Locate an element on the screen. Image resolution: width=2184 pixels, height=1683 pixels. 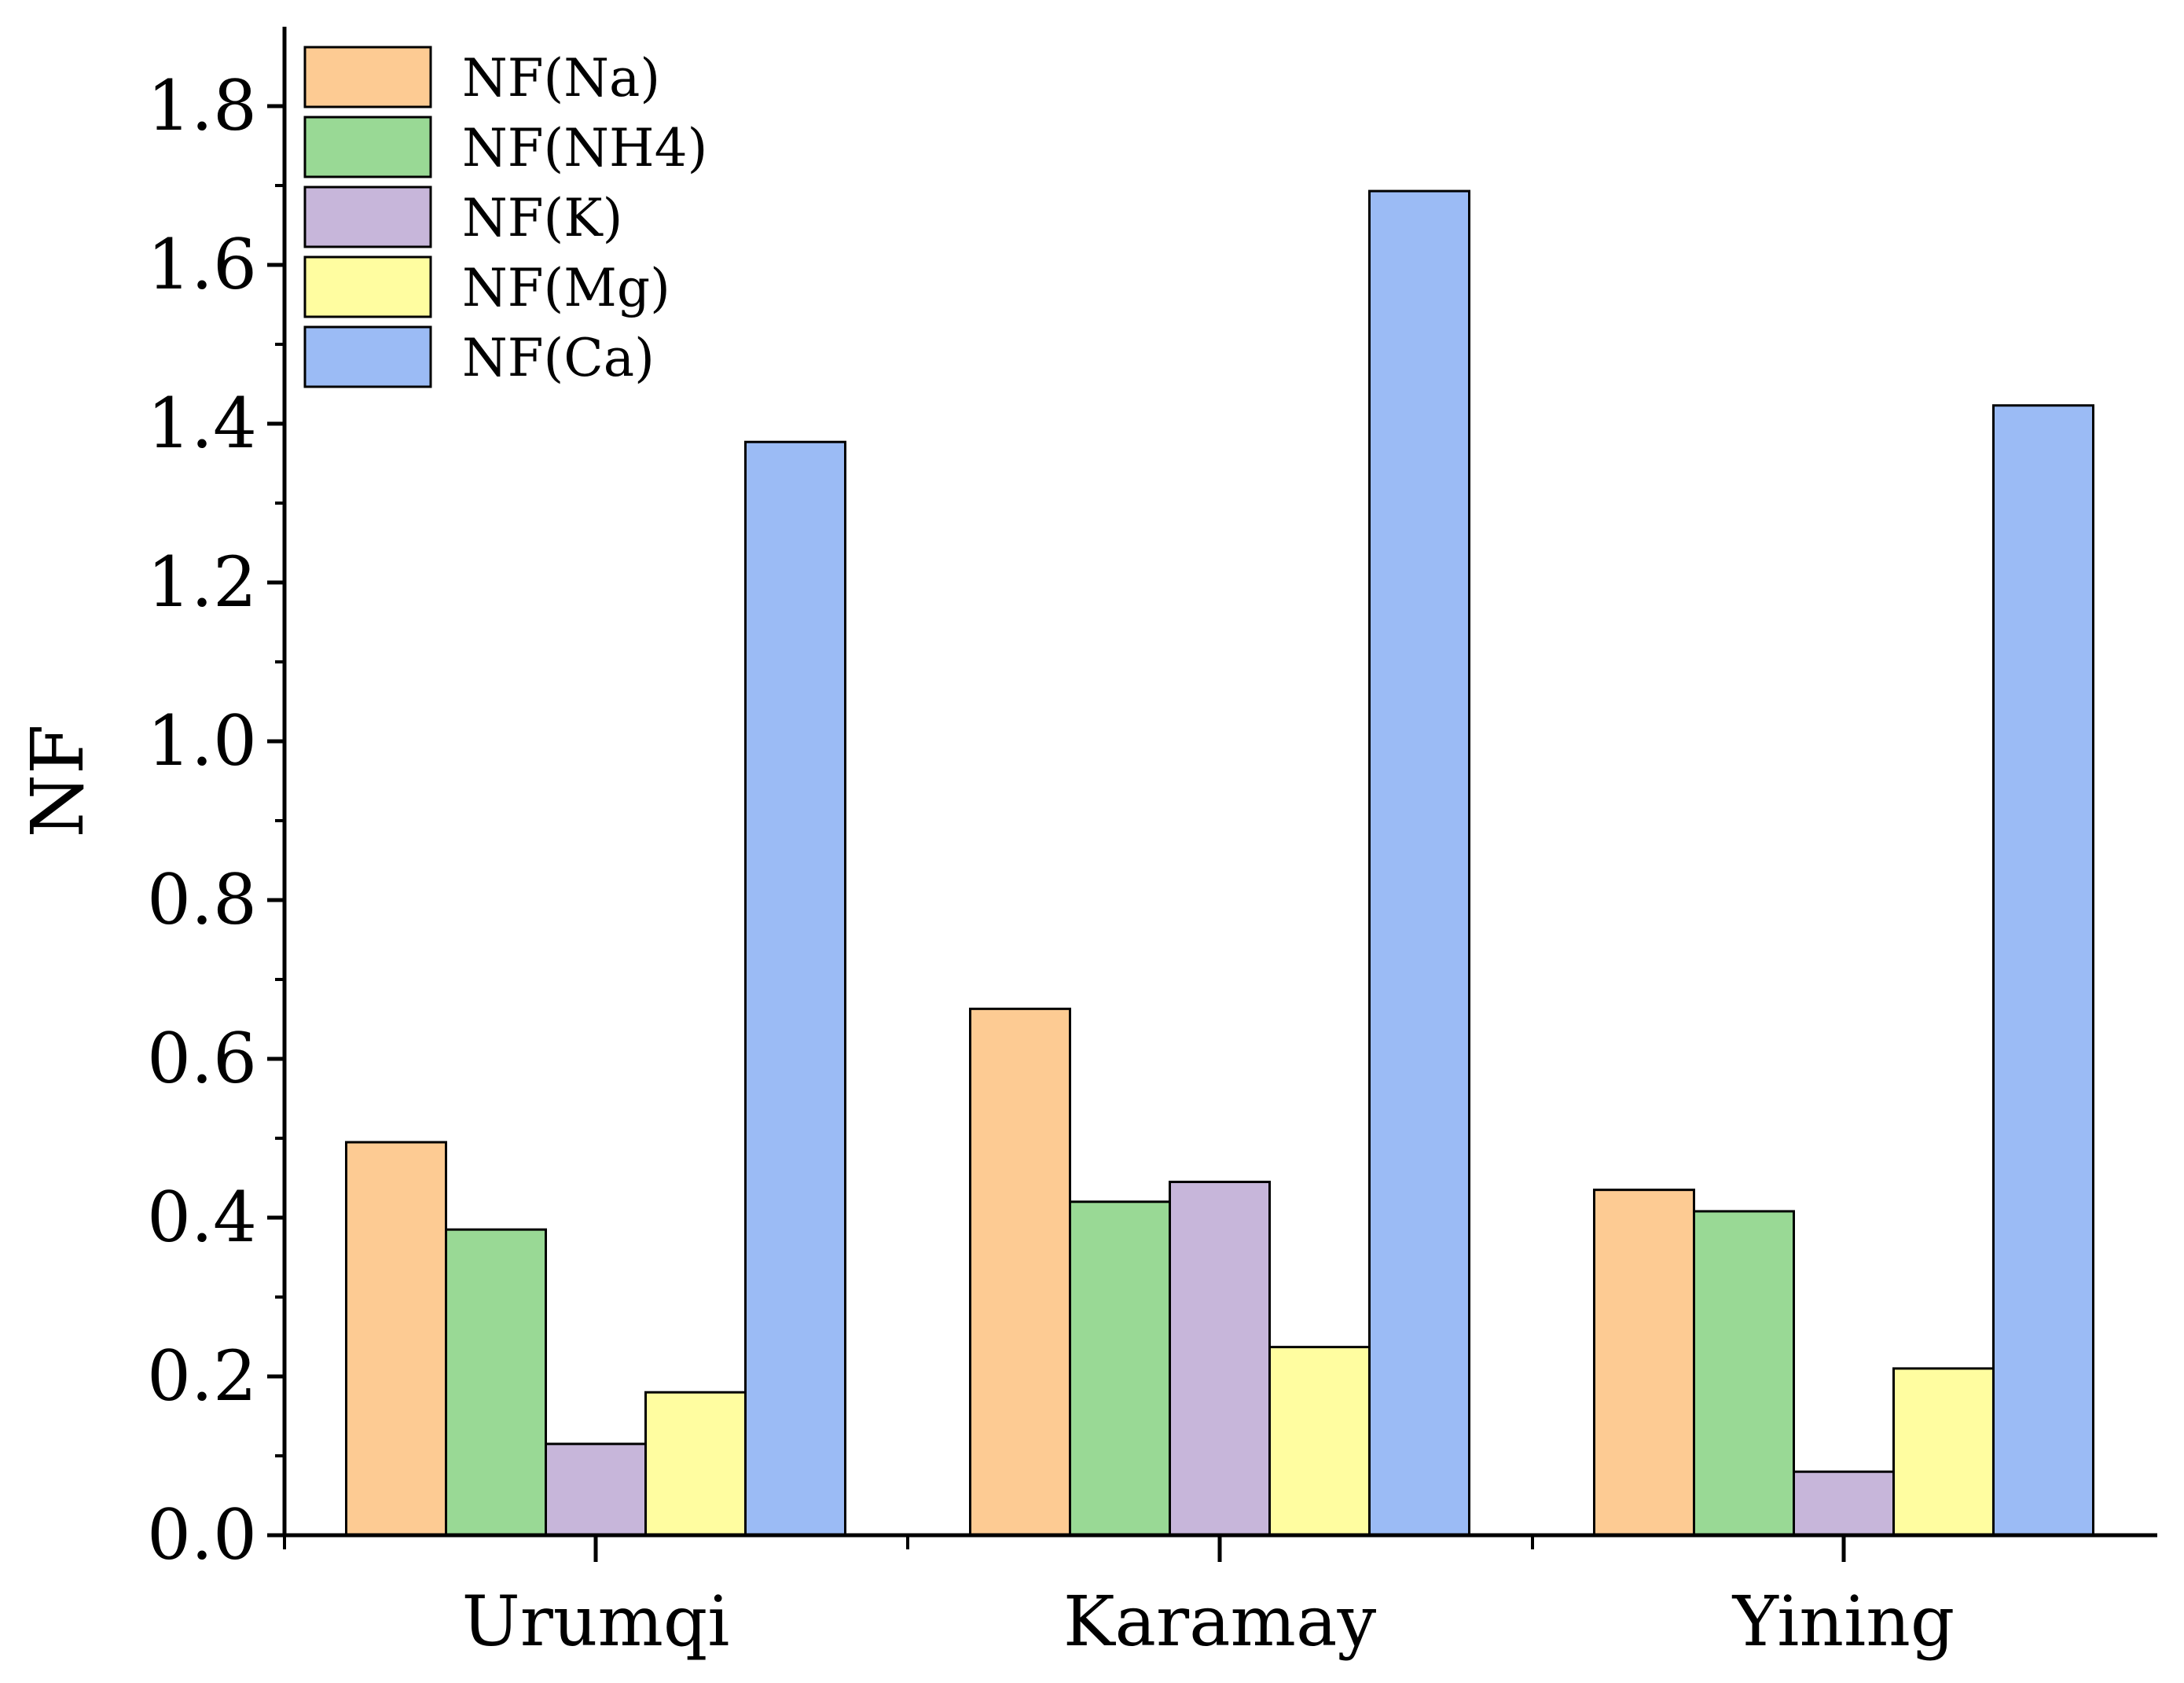
y-axis-title: NF is located at coordinates (58, 781).